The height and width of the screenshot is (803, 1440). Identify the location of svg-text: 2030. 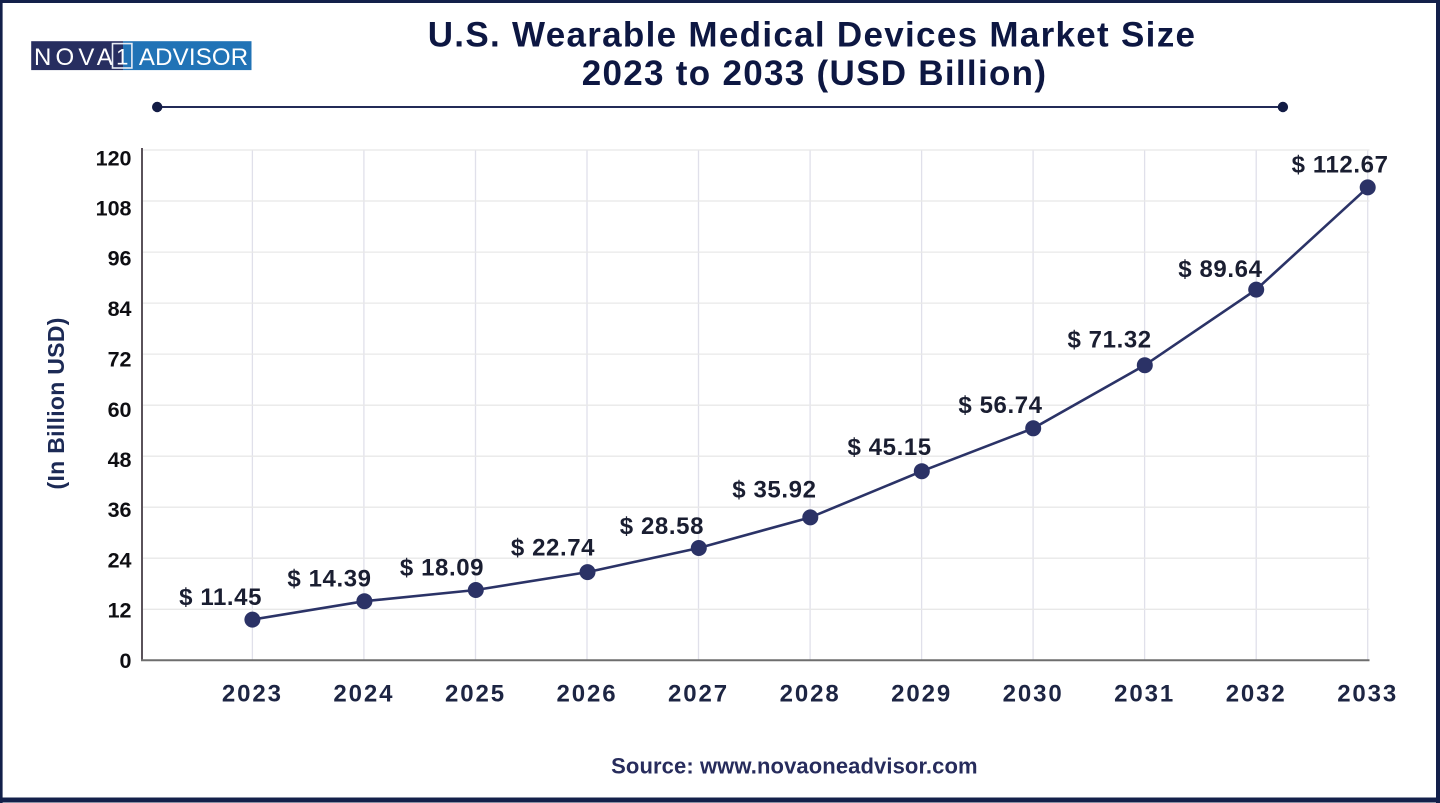
(1033, 694).